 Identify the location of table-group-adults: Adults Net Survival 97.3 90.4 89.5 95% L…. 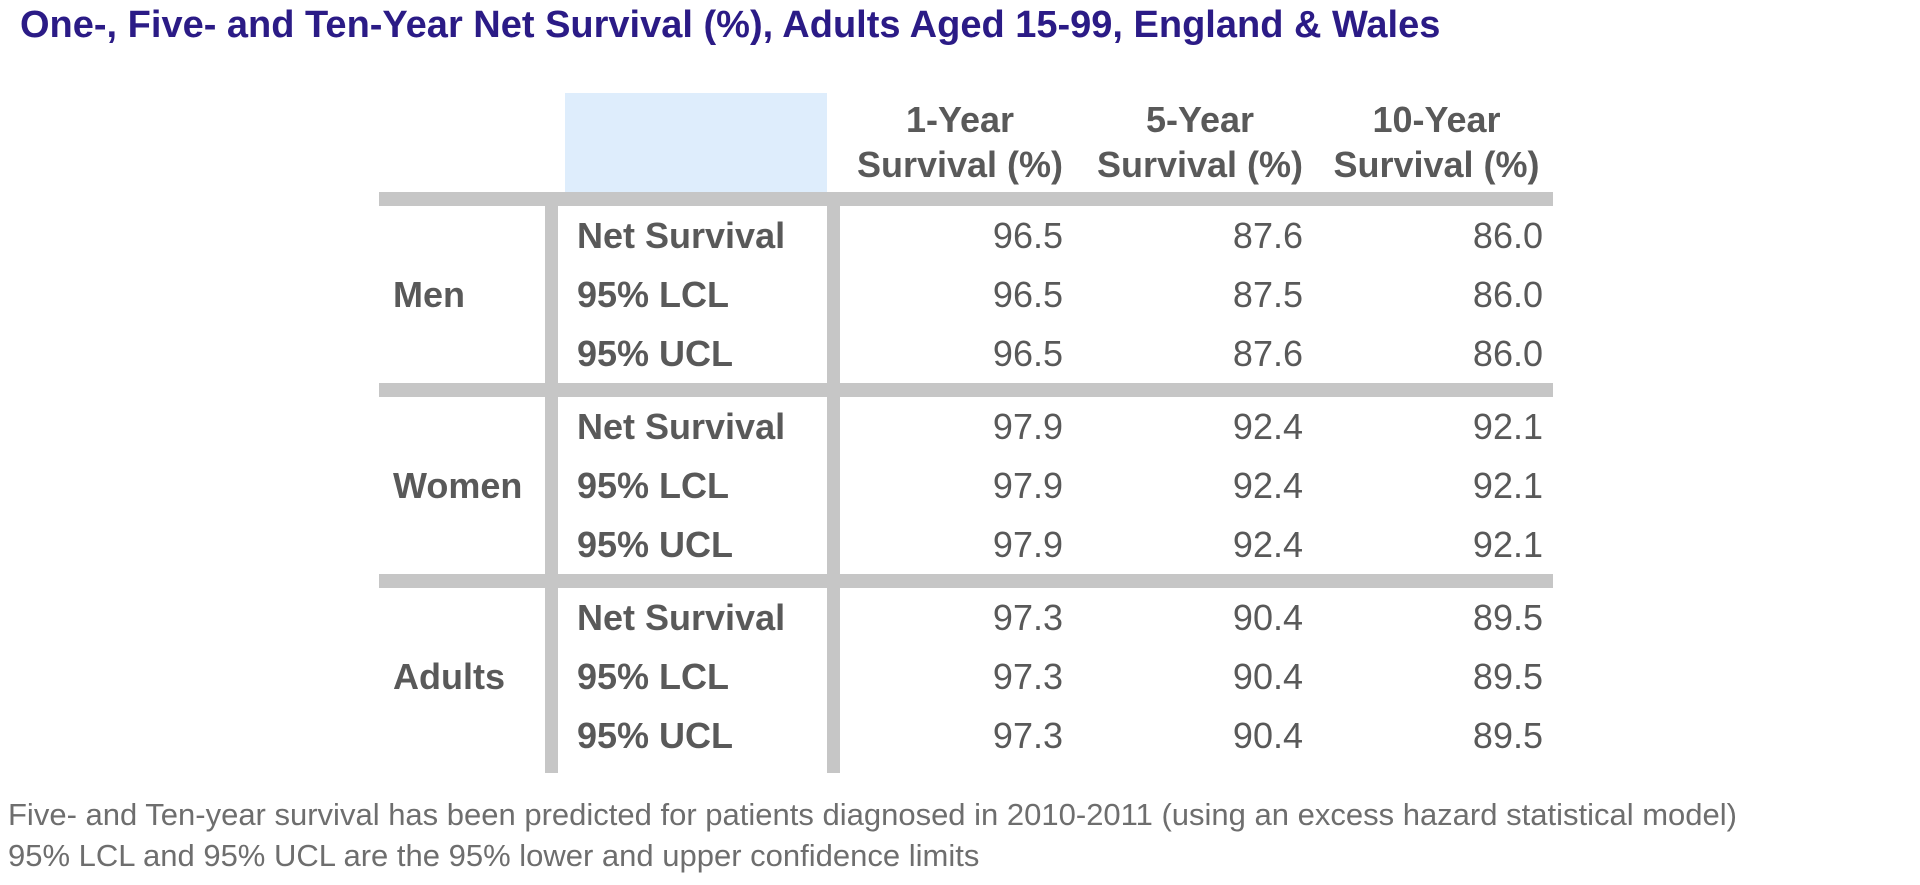
(966, 676).